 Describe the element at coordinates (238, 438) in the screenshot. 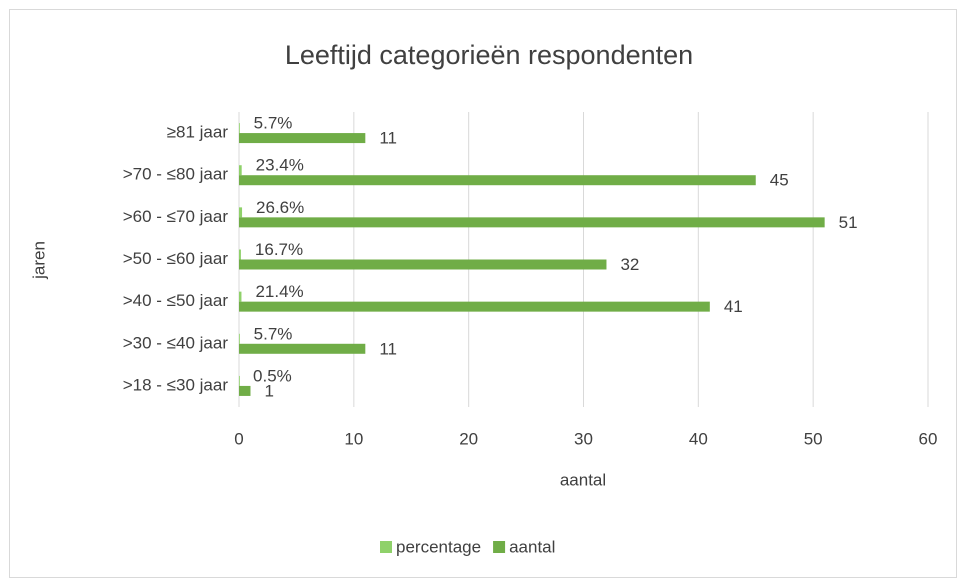

I see `x-tick-label: 0` at that location.